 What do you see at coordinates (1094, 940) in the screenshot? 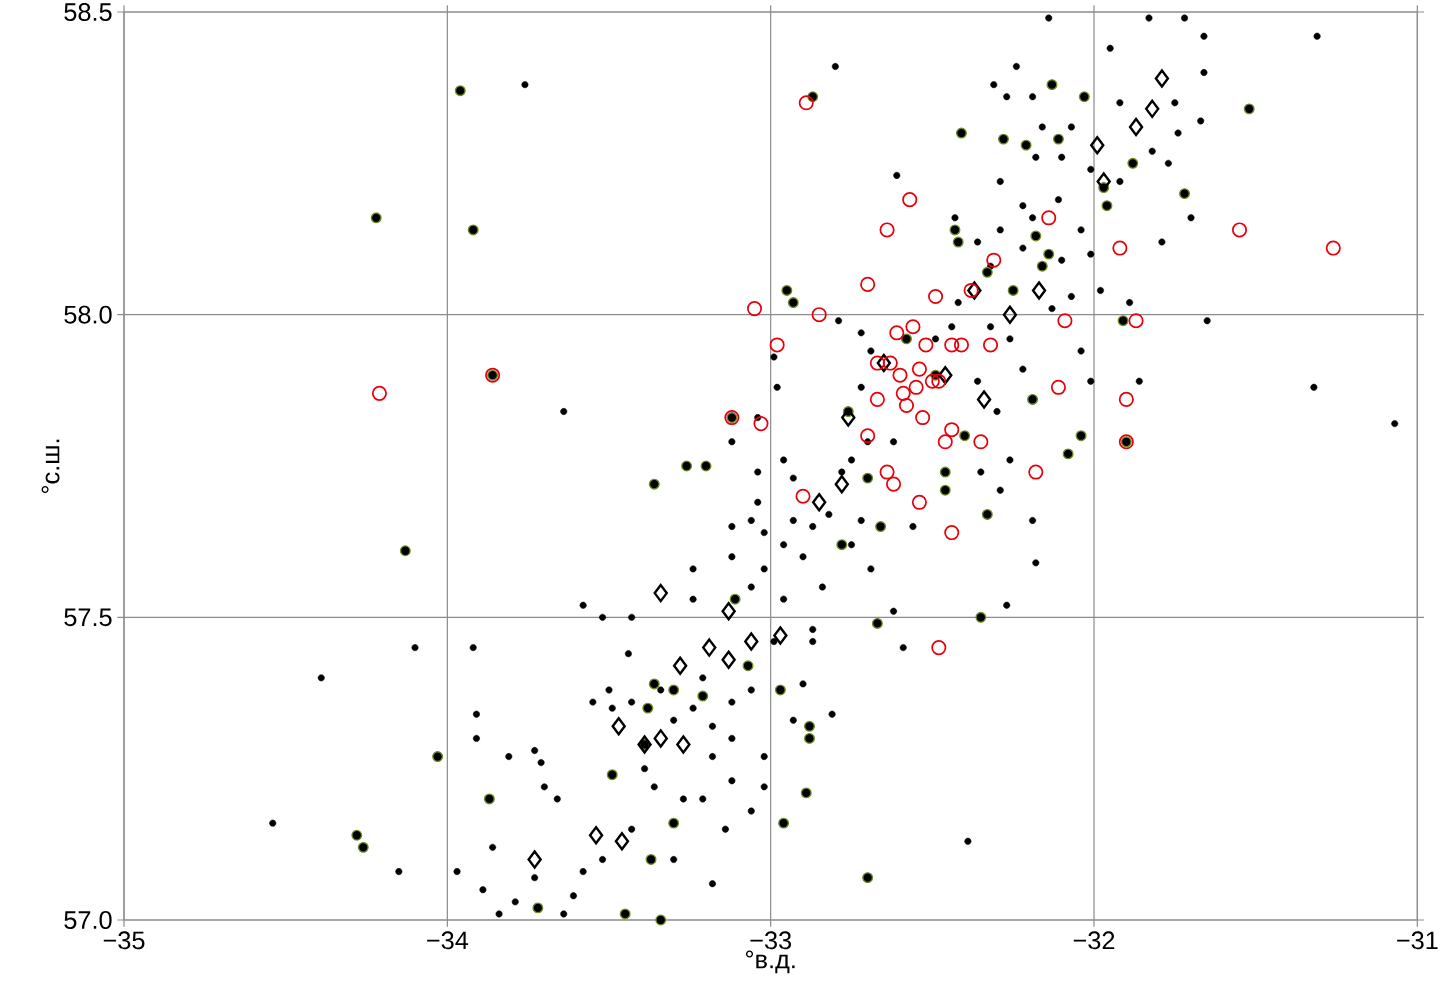
I see `x-tick-label: −32` at bounding box center [1094, 940].